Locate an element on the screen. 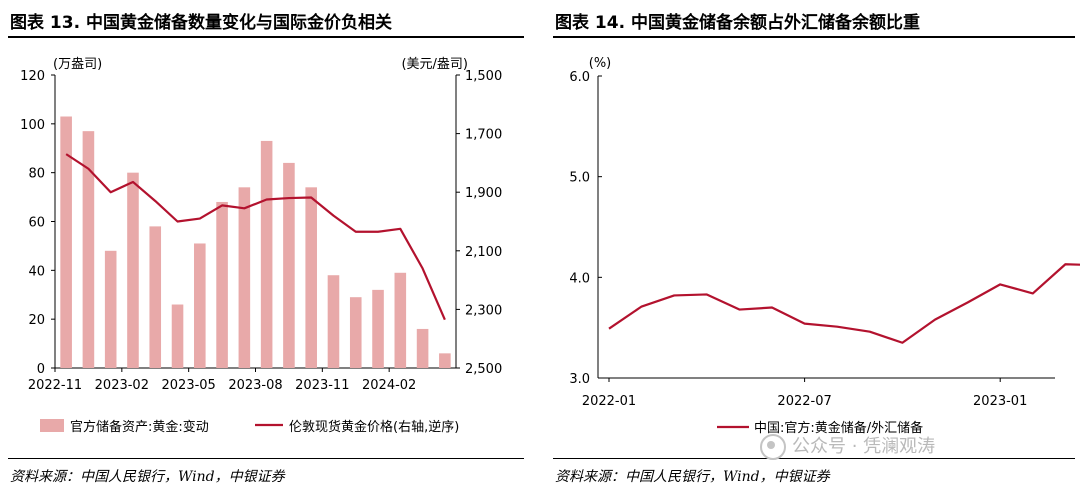  legend-bar-swatch is located at coordinates (52, 425).